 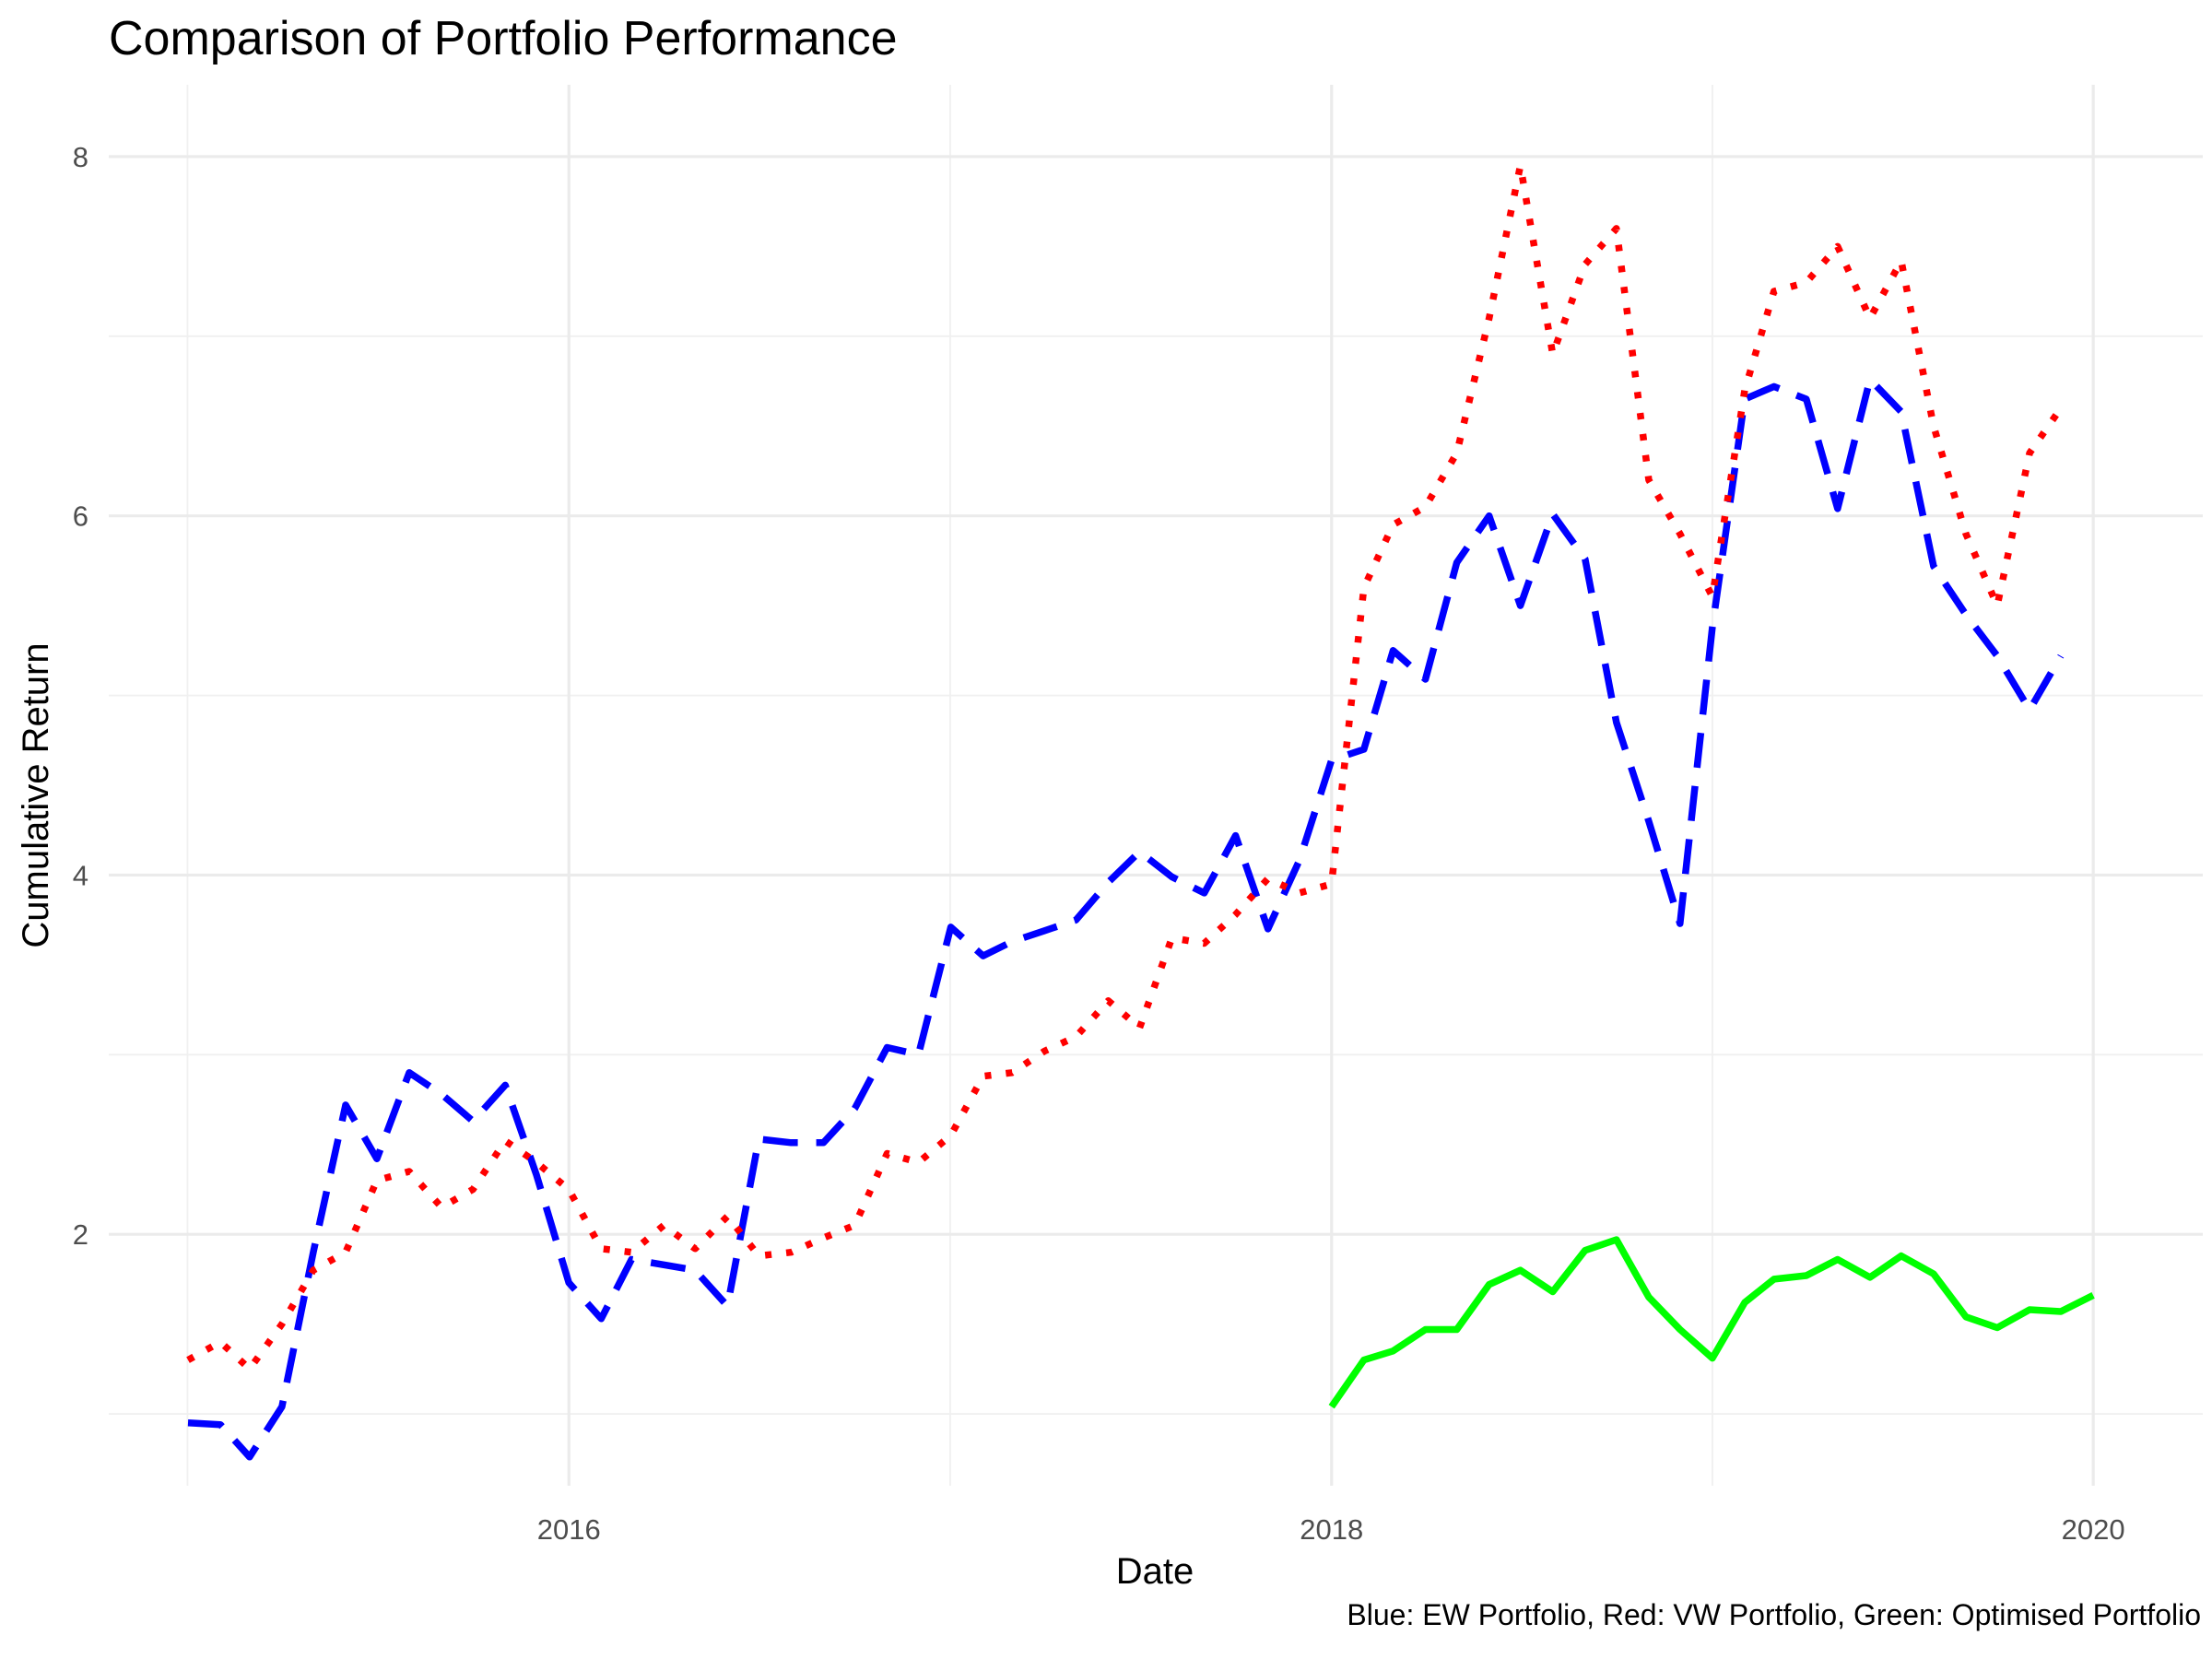 I want to click on x-axis-title: Date, so click(x=1155, y=1571).